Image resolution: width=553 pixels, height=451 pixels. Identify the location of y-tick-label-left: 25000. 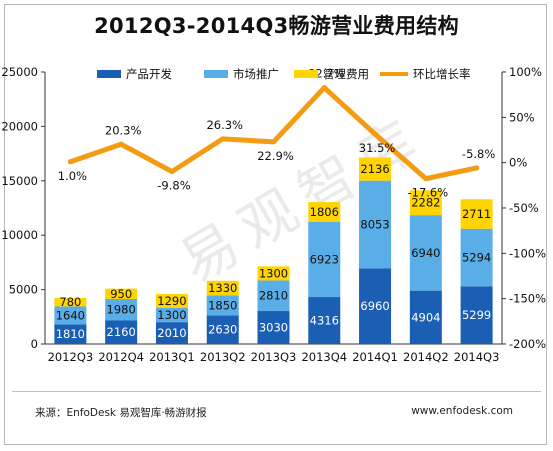
(19, 72).